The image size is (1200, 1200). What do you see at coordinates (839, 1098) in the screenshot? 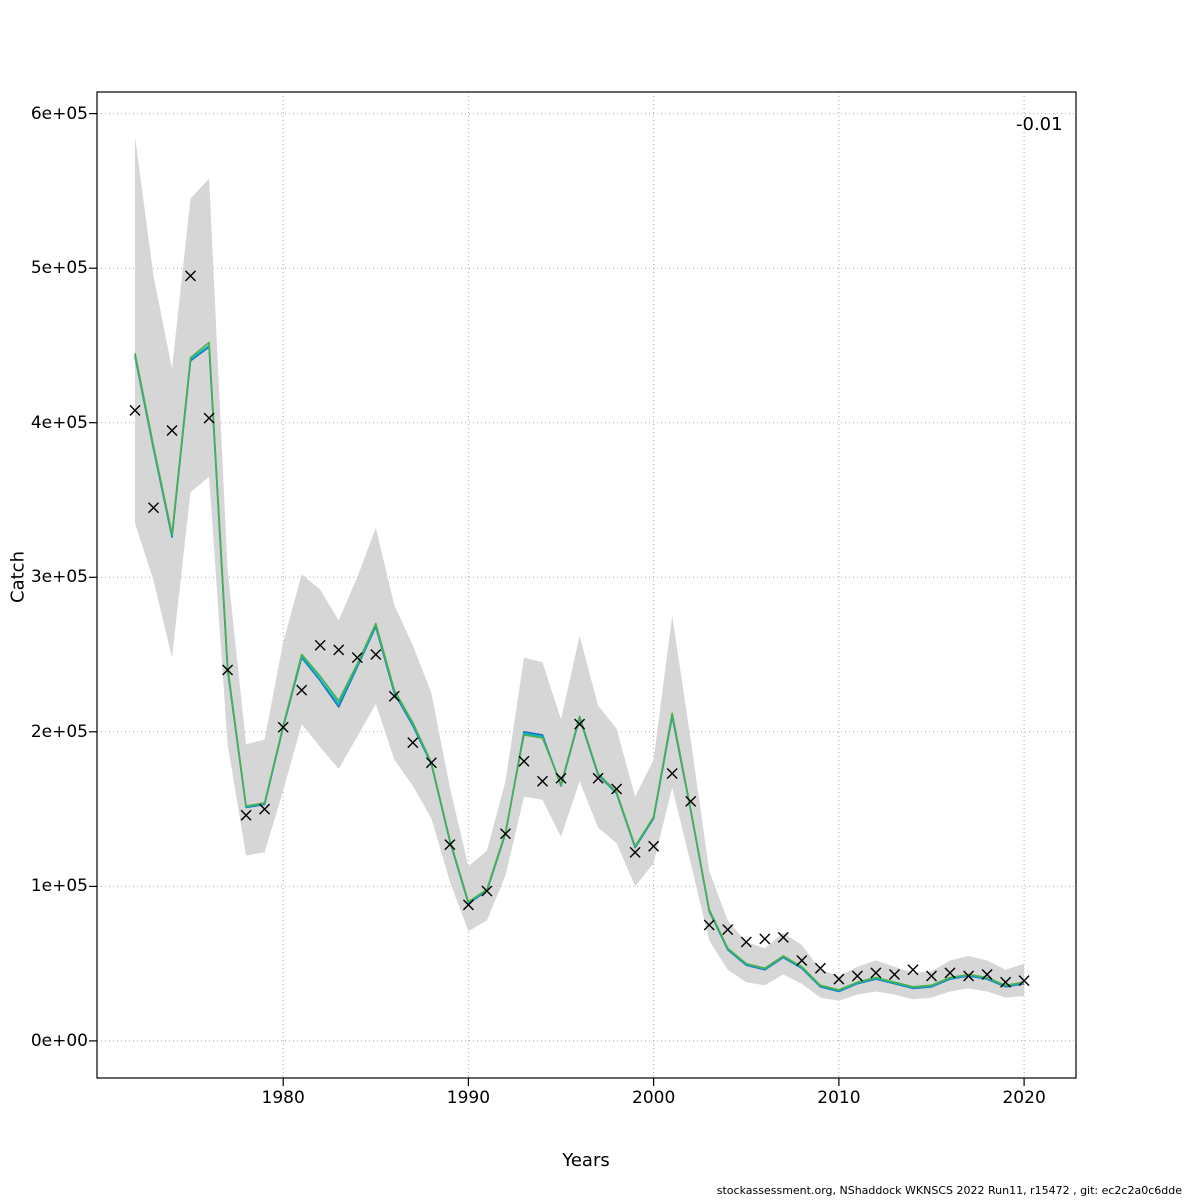
I see `x-tick-label: 2010` at bounding box center [839, 1098].